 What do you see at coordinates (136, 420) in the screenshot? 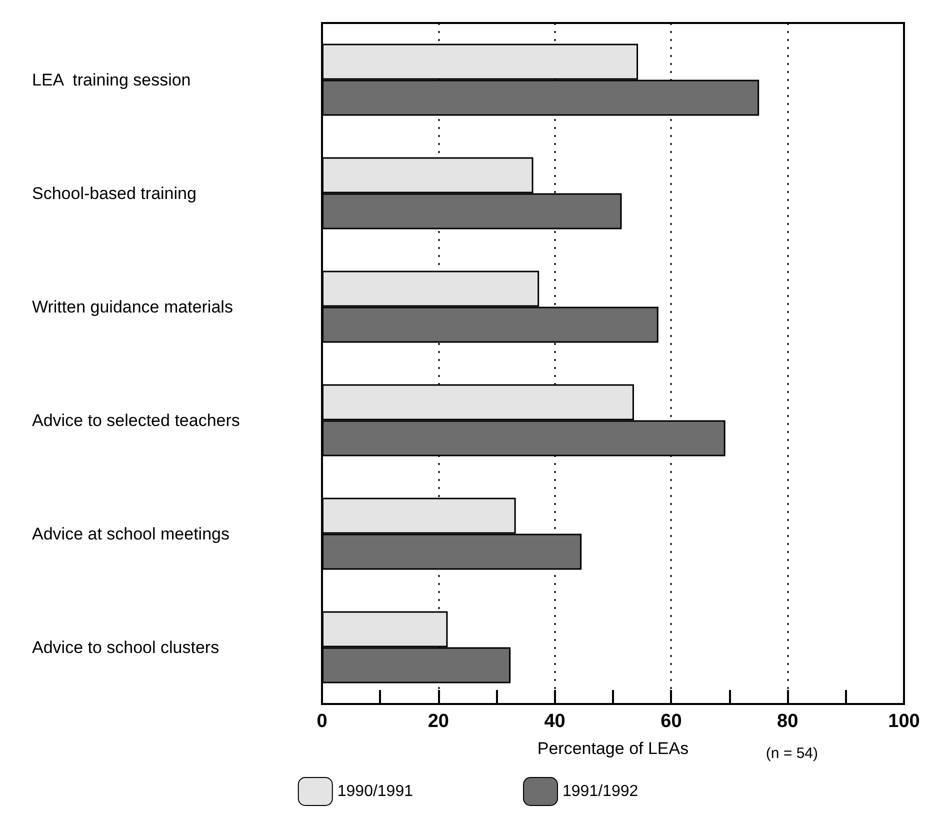
I see `y-tick-label: Advice to selected teachers` at bounding box center [136, 420].